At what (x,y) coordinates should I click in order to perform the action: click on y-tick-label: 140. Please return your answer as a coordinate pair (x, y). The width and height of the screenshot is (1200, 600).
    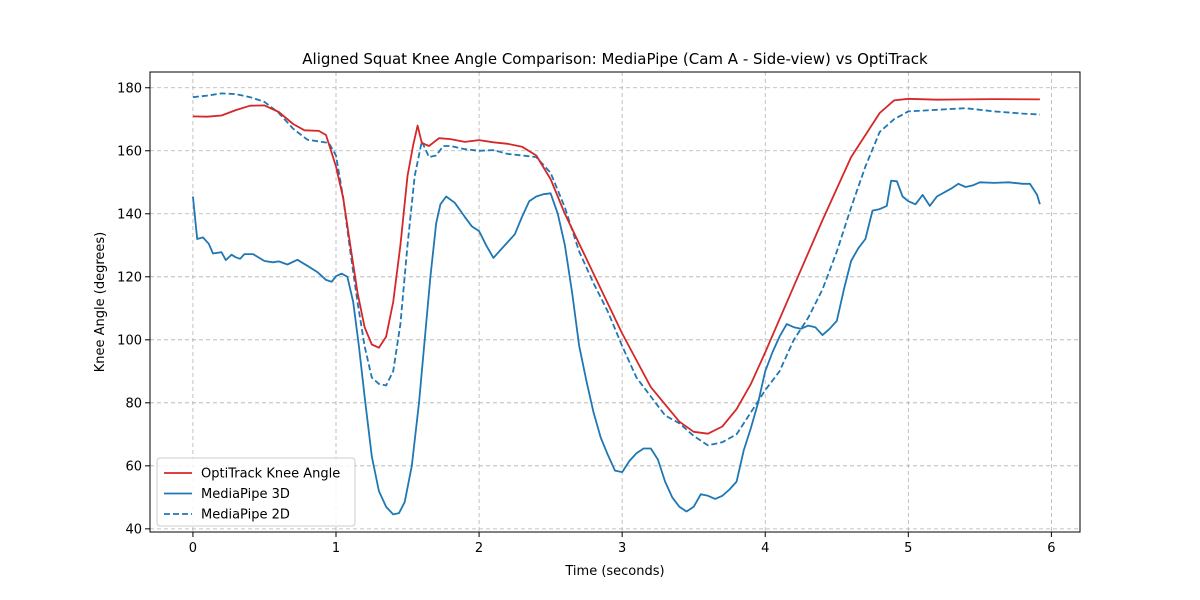
    Looking at the image, I should click on (129, 214).